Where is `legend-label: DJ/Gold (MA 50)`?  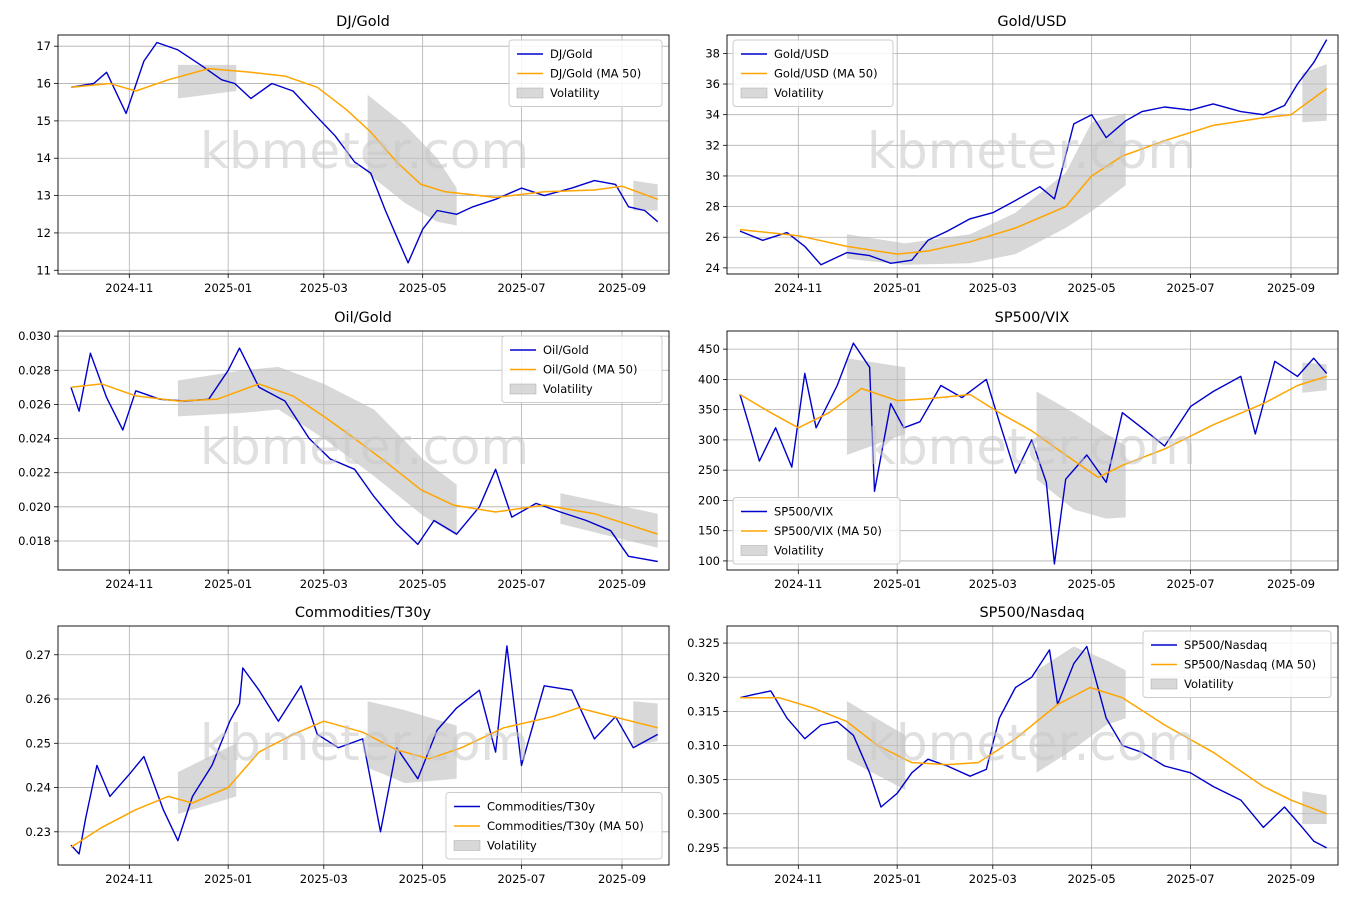 legend-label: DJ/Gold (MA 50) is located at coordinates (595, 74).